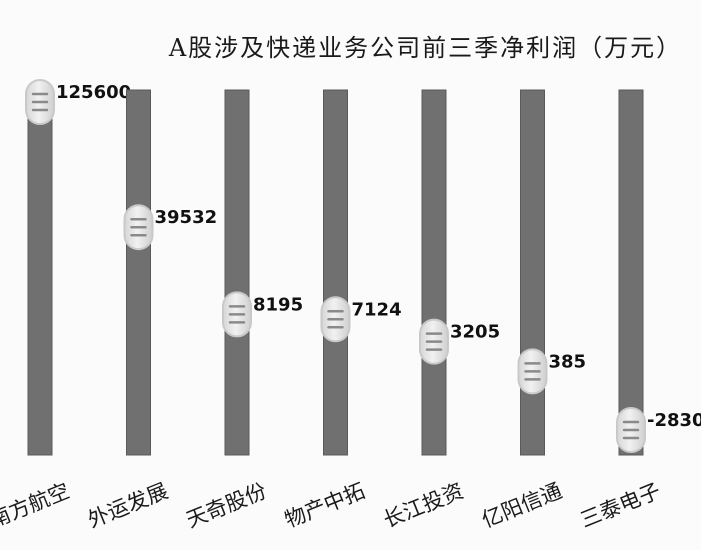 The height and width of the screenshot is (550, 701). I want to click on category-label-4: 物产中拓, so click(324, 506).